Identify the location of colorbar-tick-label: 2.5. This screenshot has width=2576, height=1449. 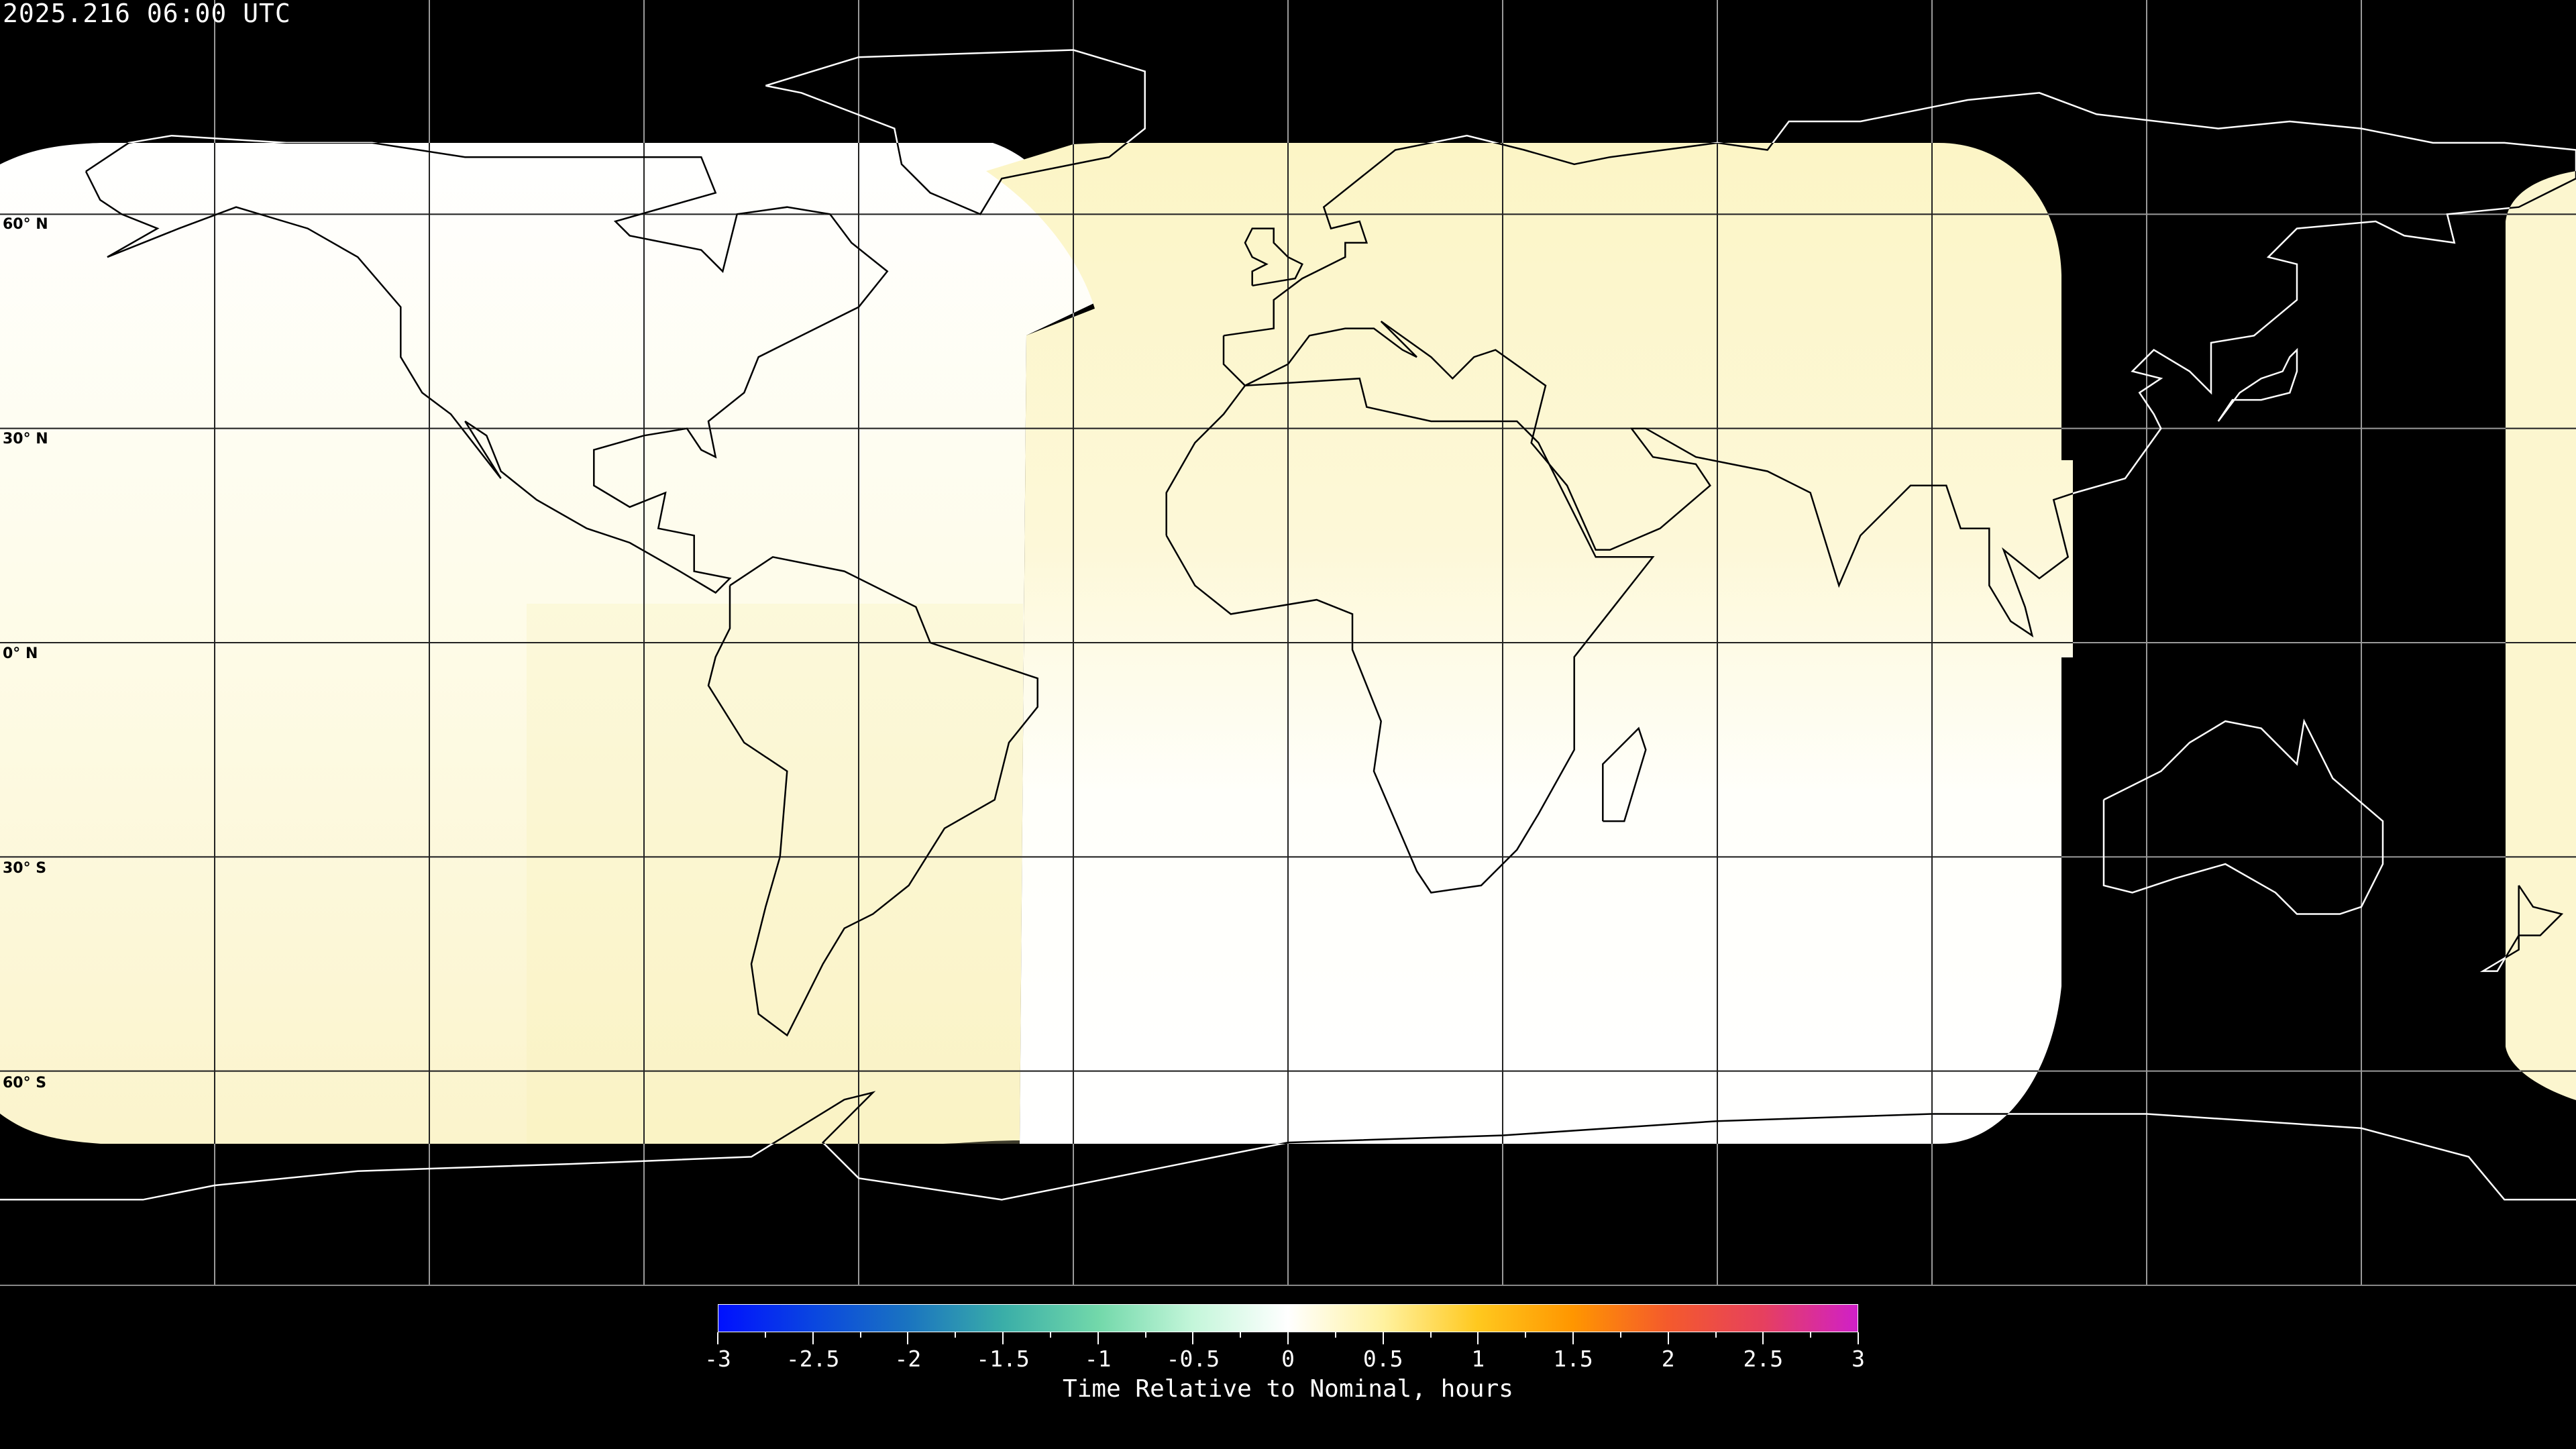
(1763, 1359).